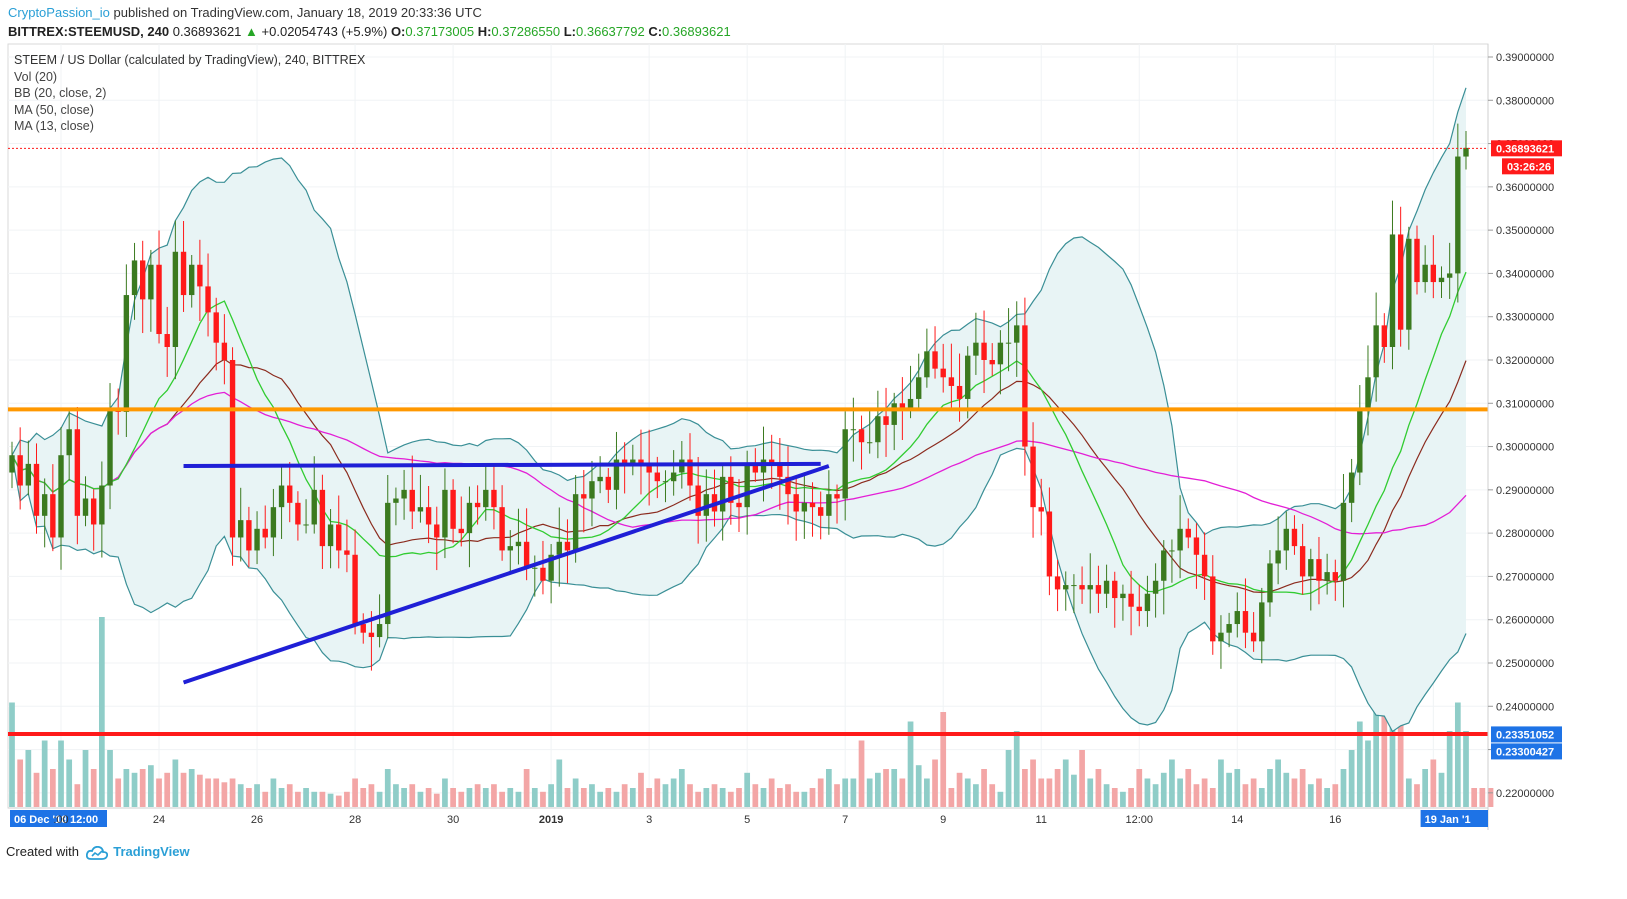 The width and height of the screenshot is (1627, 899). I want to click on tradingview-cloud-icon, so click(96, 852).